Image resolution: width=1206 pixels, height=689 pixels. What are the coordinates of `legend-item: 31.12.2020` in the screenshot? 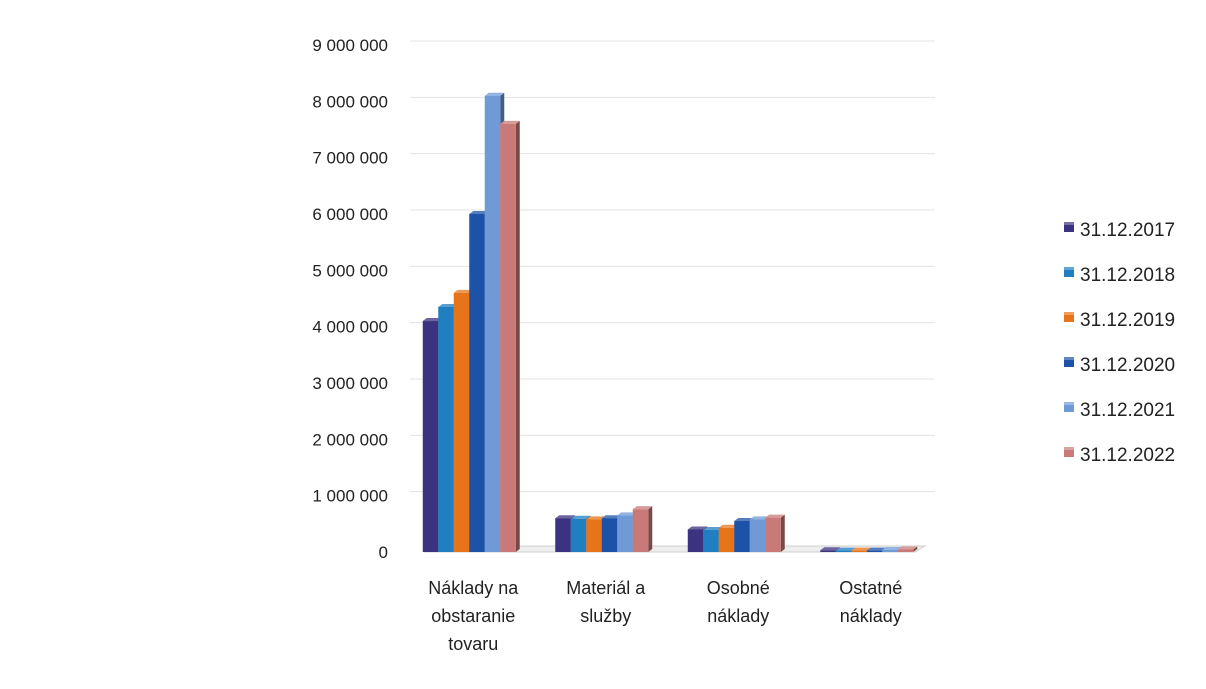 It's located at (1119, 365).